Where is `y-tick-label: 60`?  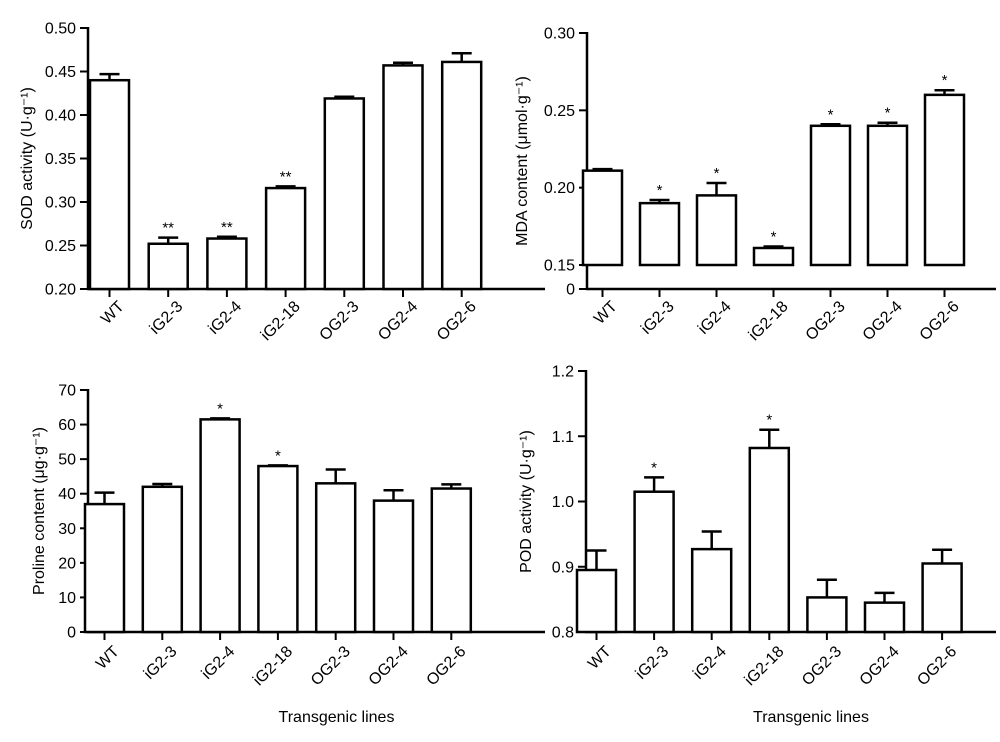
y-tick-label: 60 is located at coordinates (67, 425).